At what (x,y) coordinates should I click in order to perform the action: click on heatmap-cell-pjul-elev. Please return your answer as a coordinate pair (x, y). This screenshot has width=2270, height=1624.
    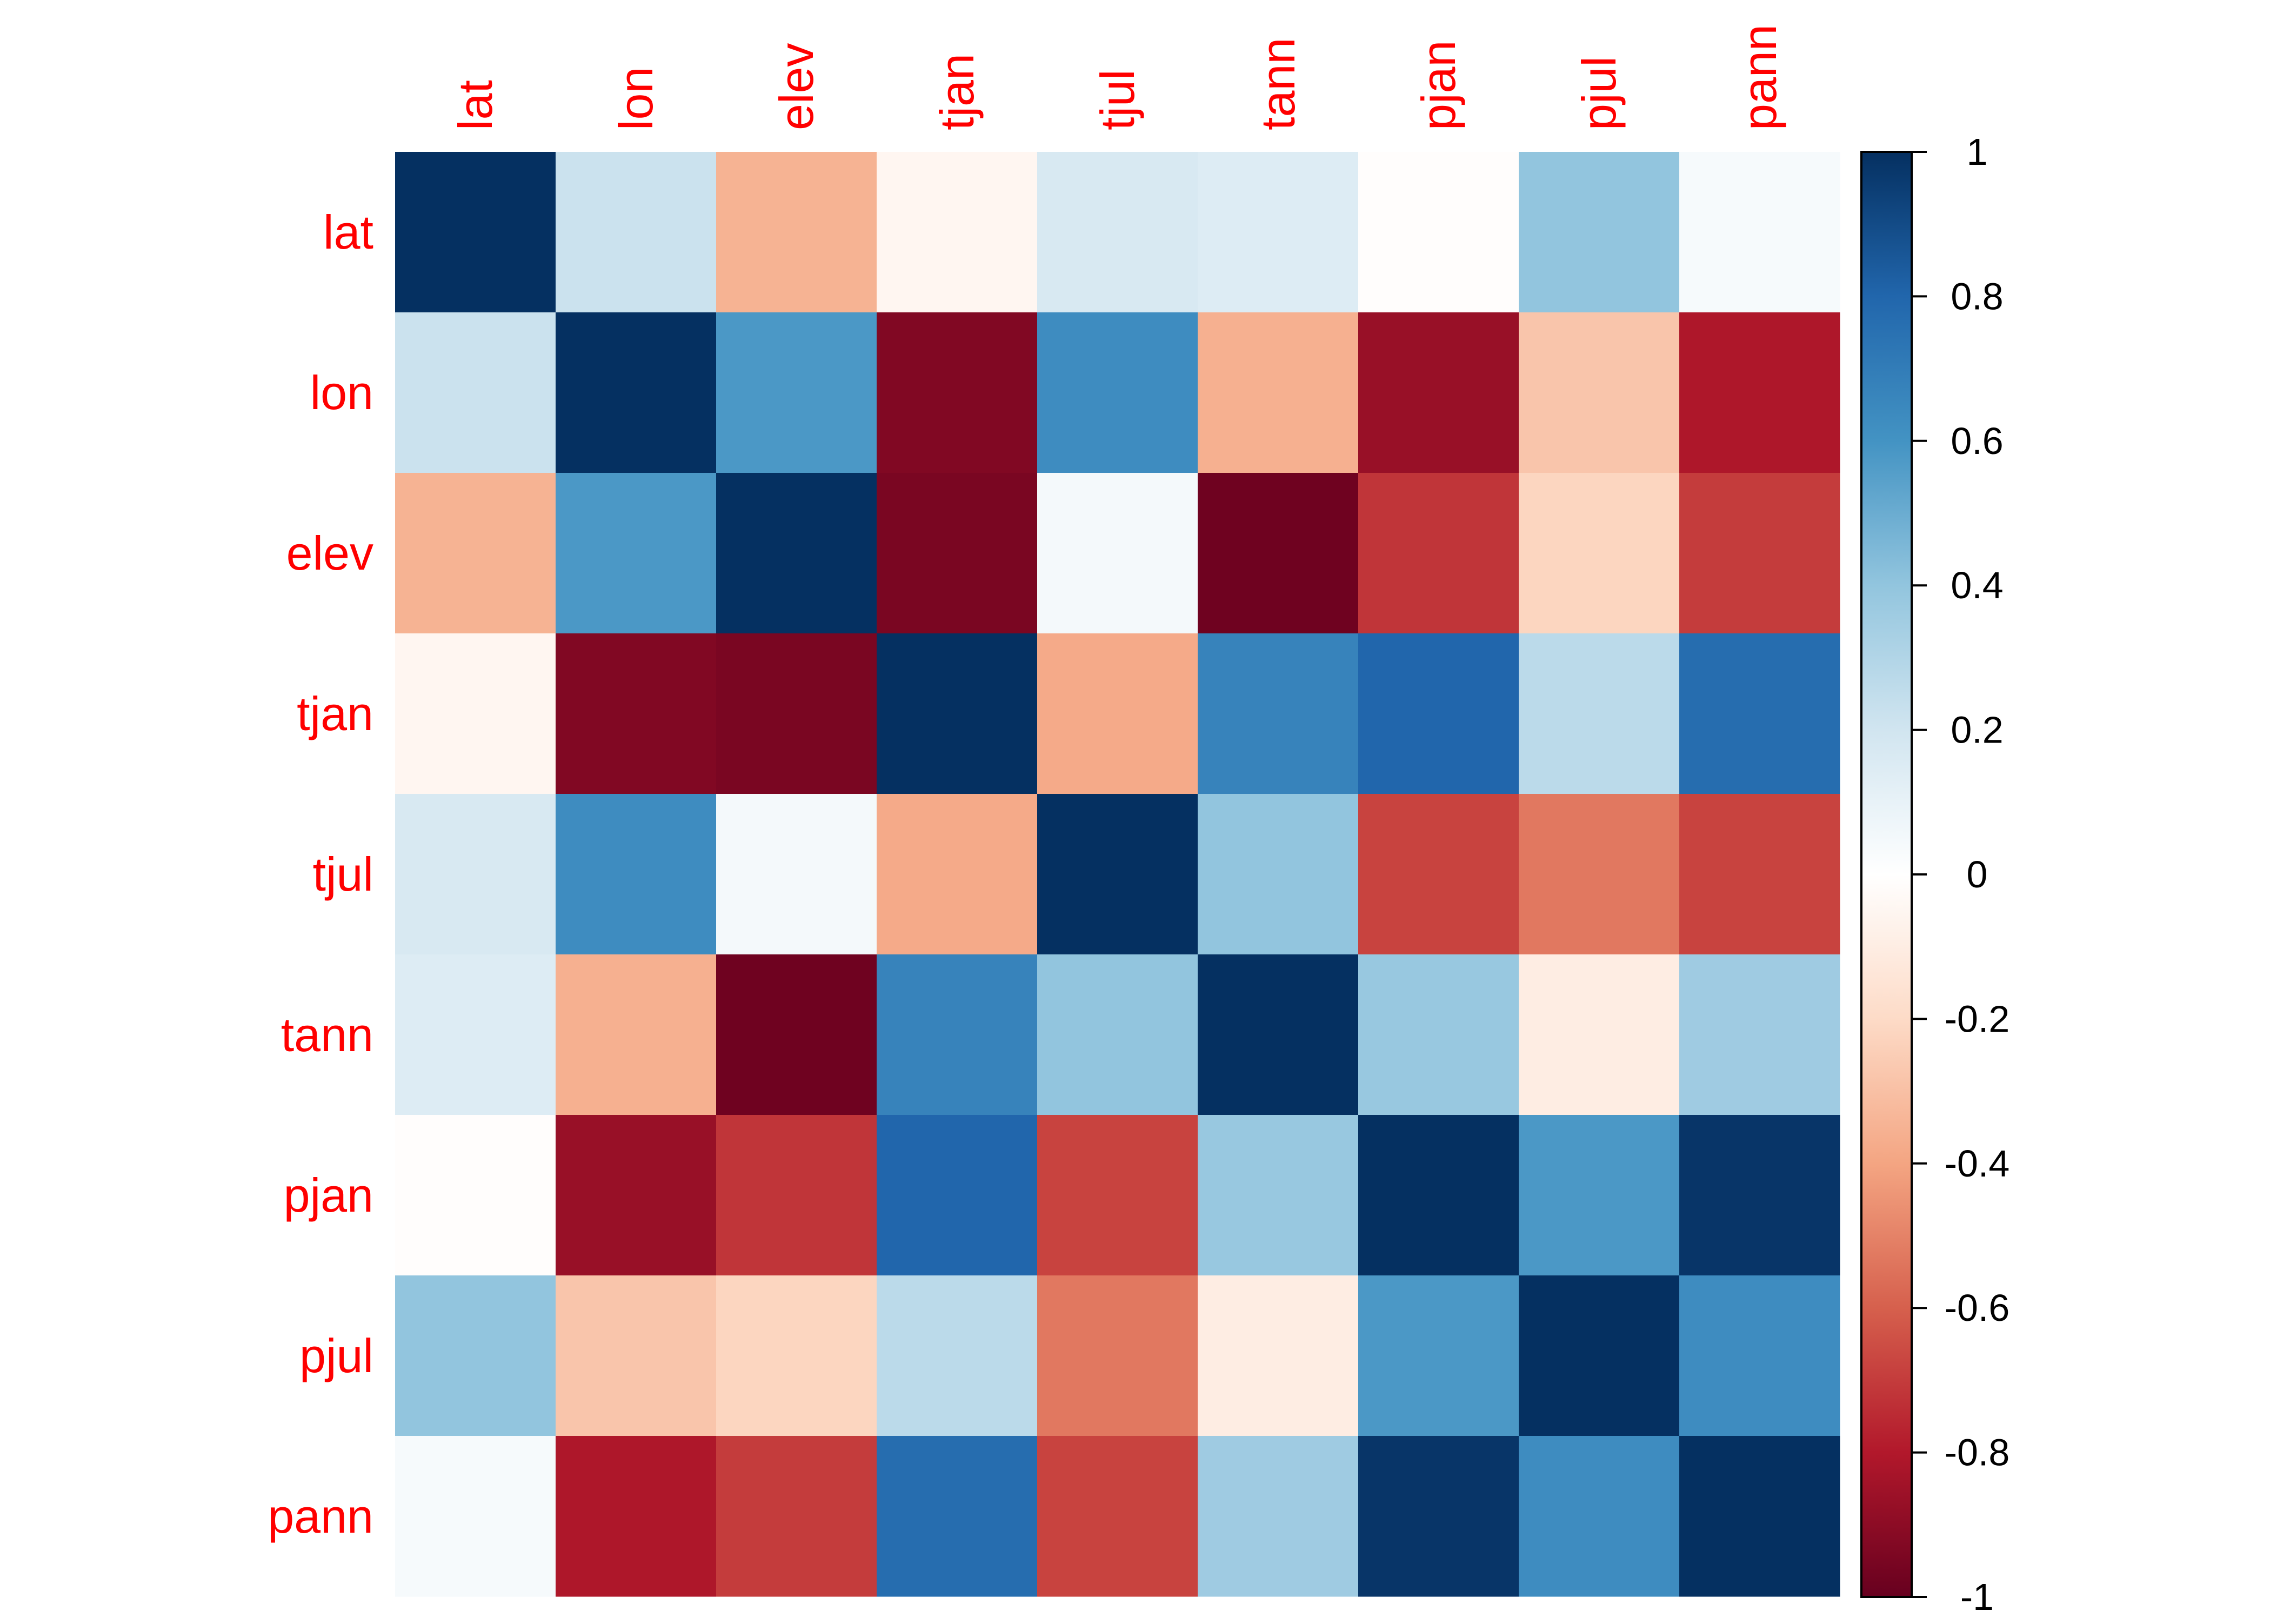
    Looking at the image, I should click on (796, 1355).